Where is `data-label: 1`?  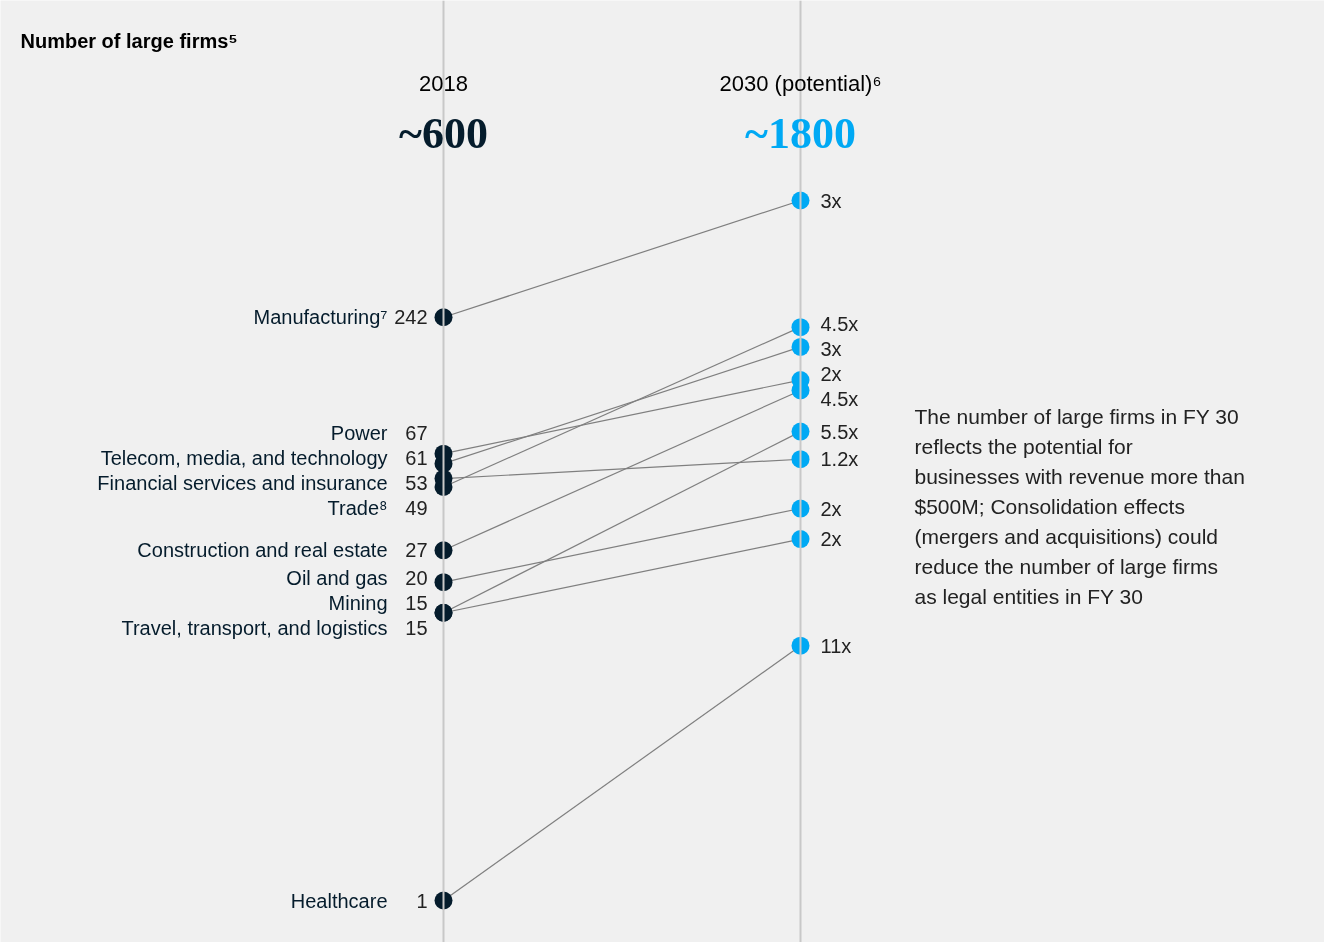 data-label: 1 is located at coordinates (422, 900).